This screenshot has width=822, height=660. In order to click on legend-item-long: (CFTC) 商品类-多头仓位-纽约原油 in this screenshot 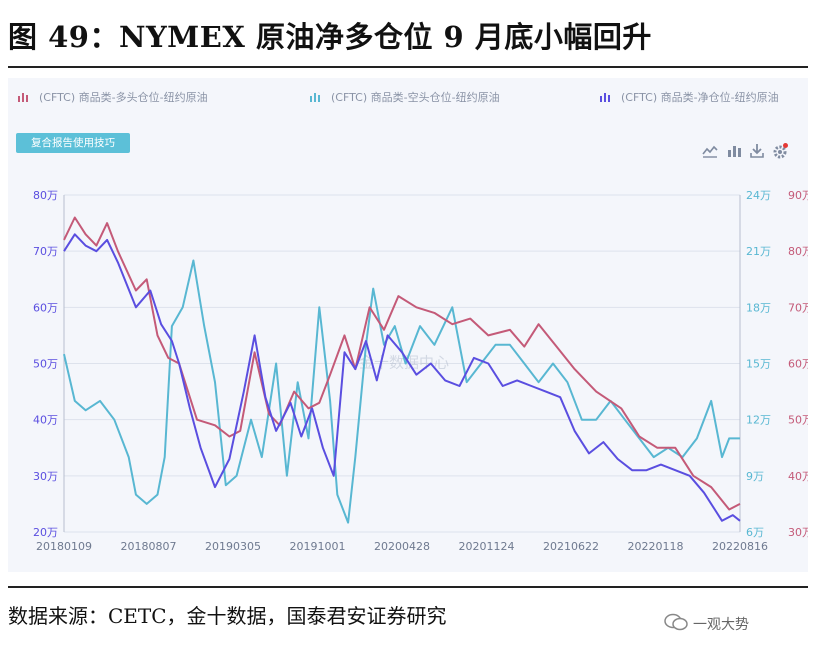, I will do `click(113, 97)`.